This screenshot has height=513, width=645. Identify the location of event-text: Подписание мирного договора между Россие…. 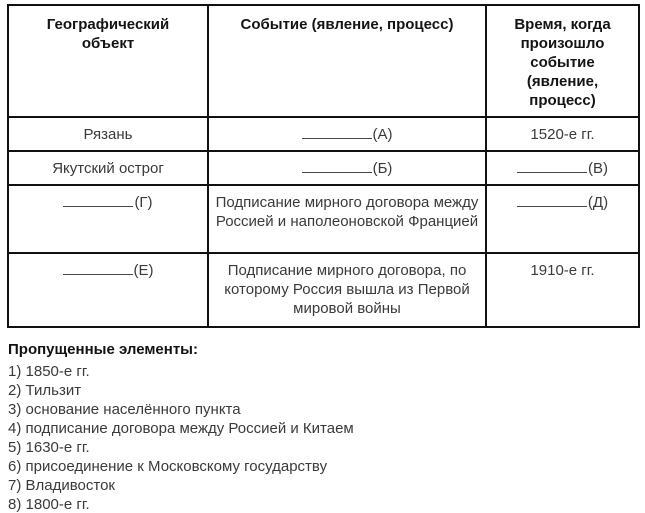
(347, 212).